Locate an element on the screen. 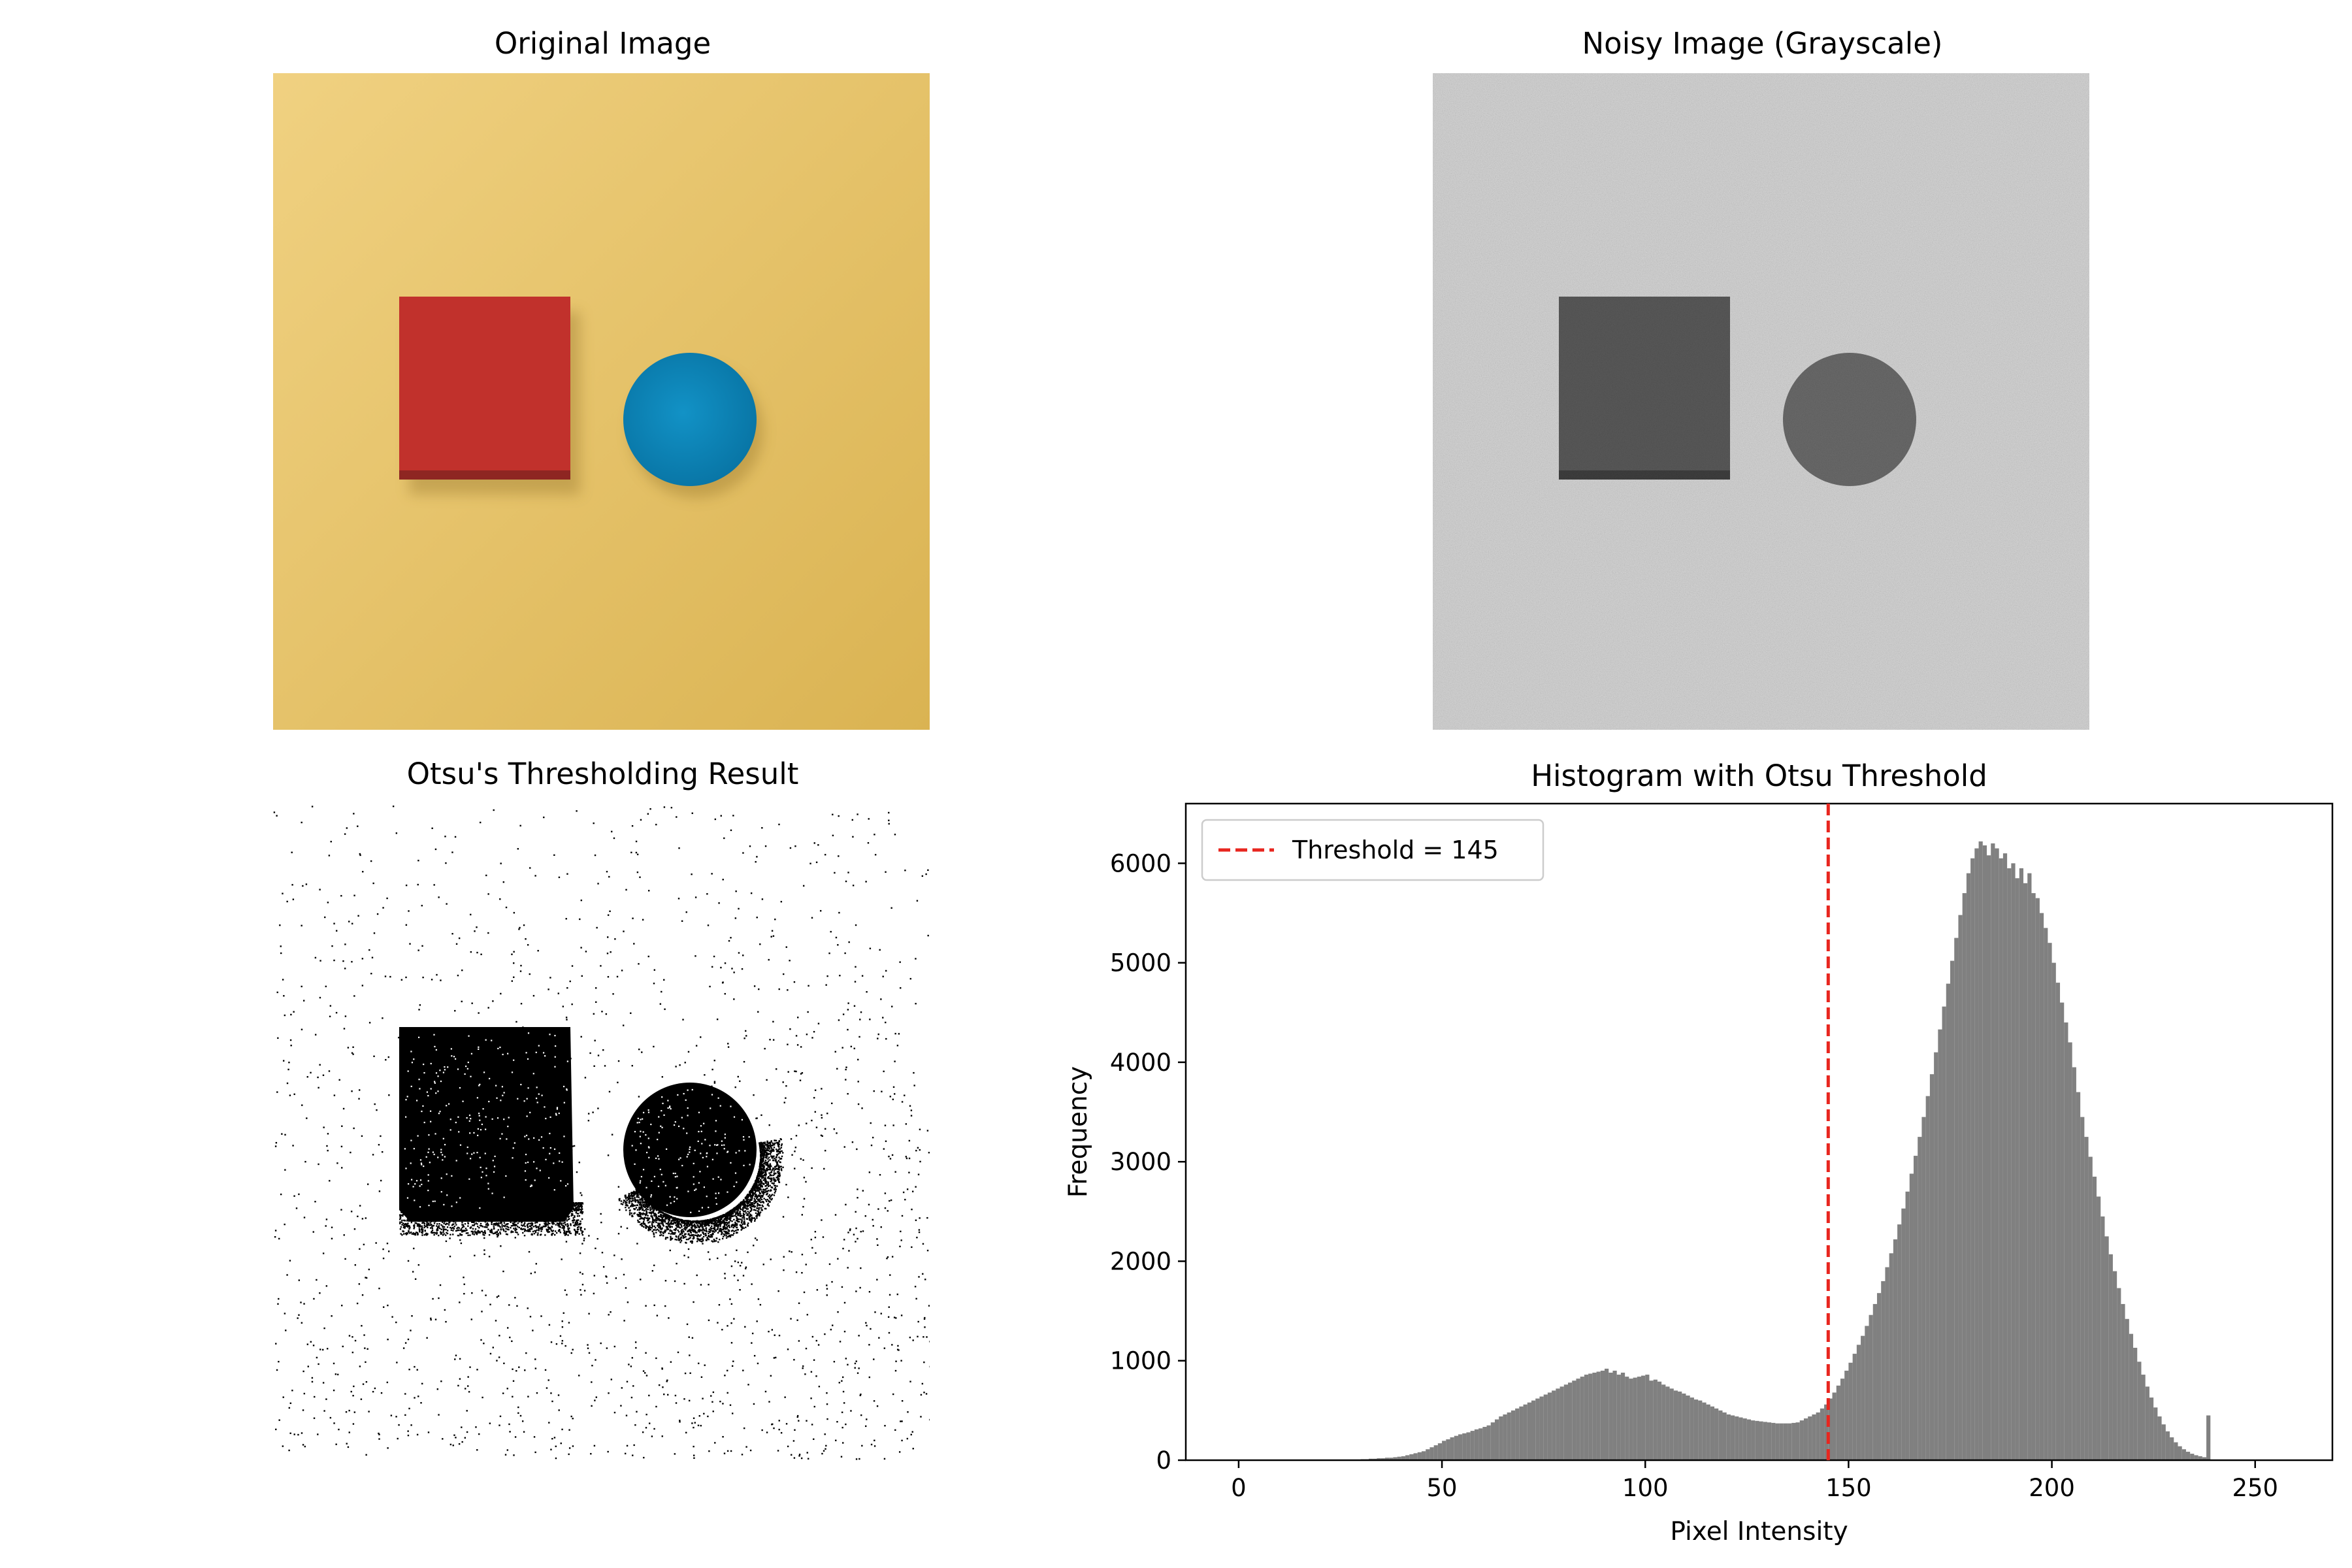 The height and width of the screenshot is (1568, 2352). y-tick-label: 3000 is located at coordinates (1140, 1162).